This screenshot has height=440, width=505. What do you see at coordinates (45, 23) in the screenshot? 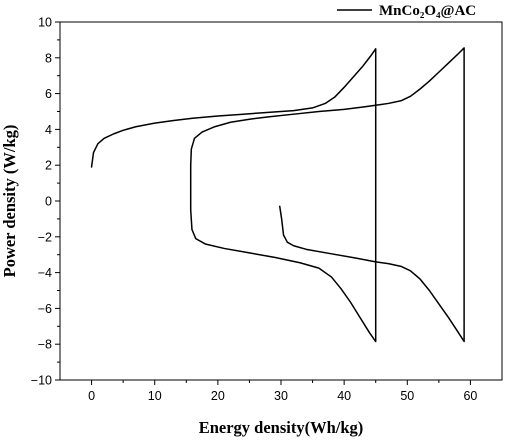
I see `y-tick-label: 10` at bounding box center [45, 23].